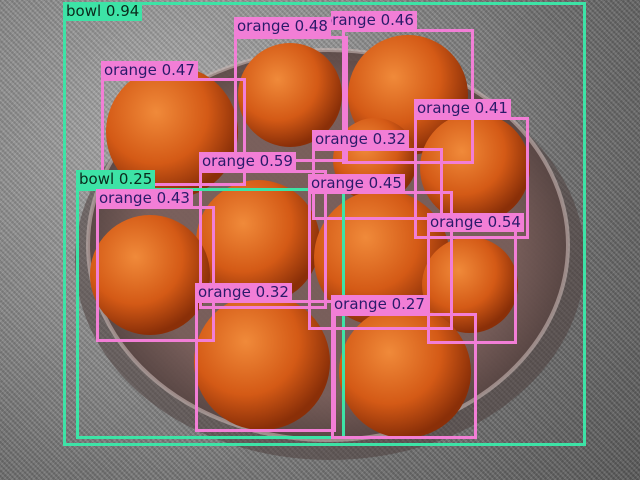  I want to click on label-score: 0.94, so click(122, 11).